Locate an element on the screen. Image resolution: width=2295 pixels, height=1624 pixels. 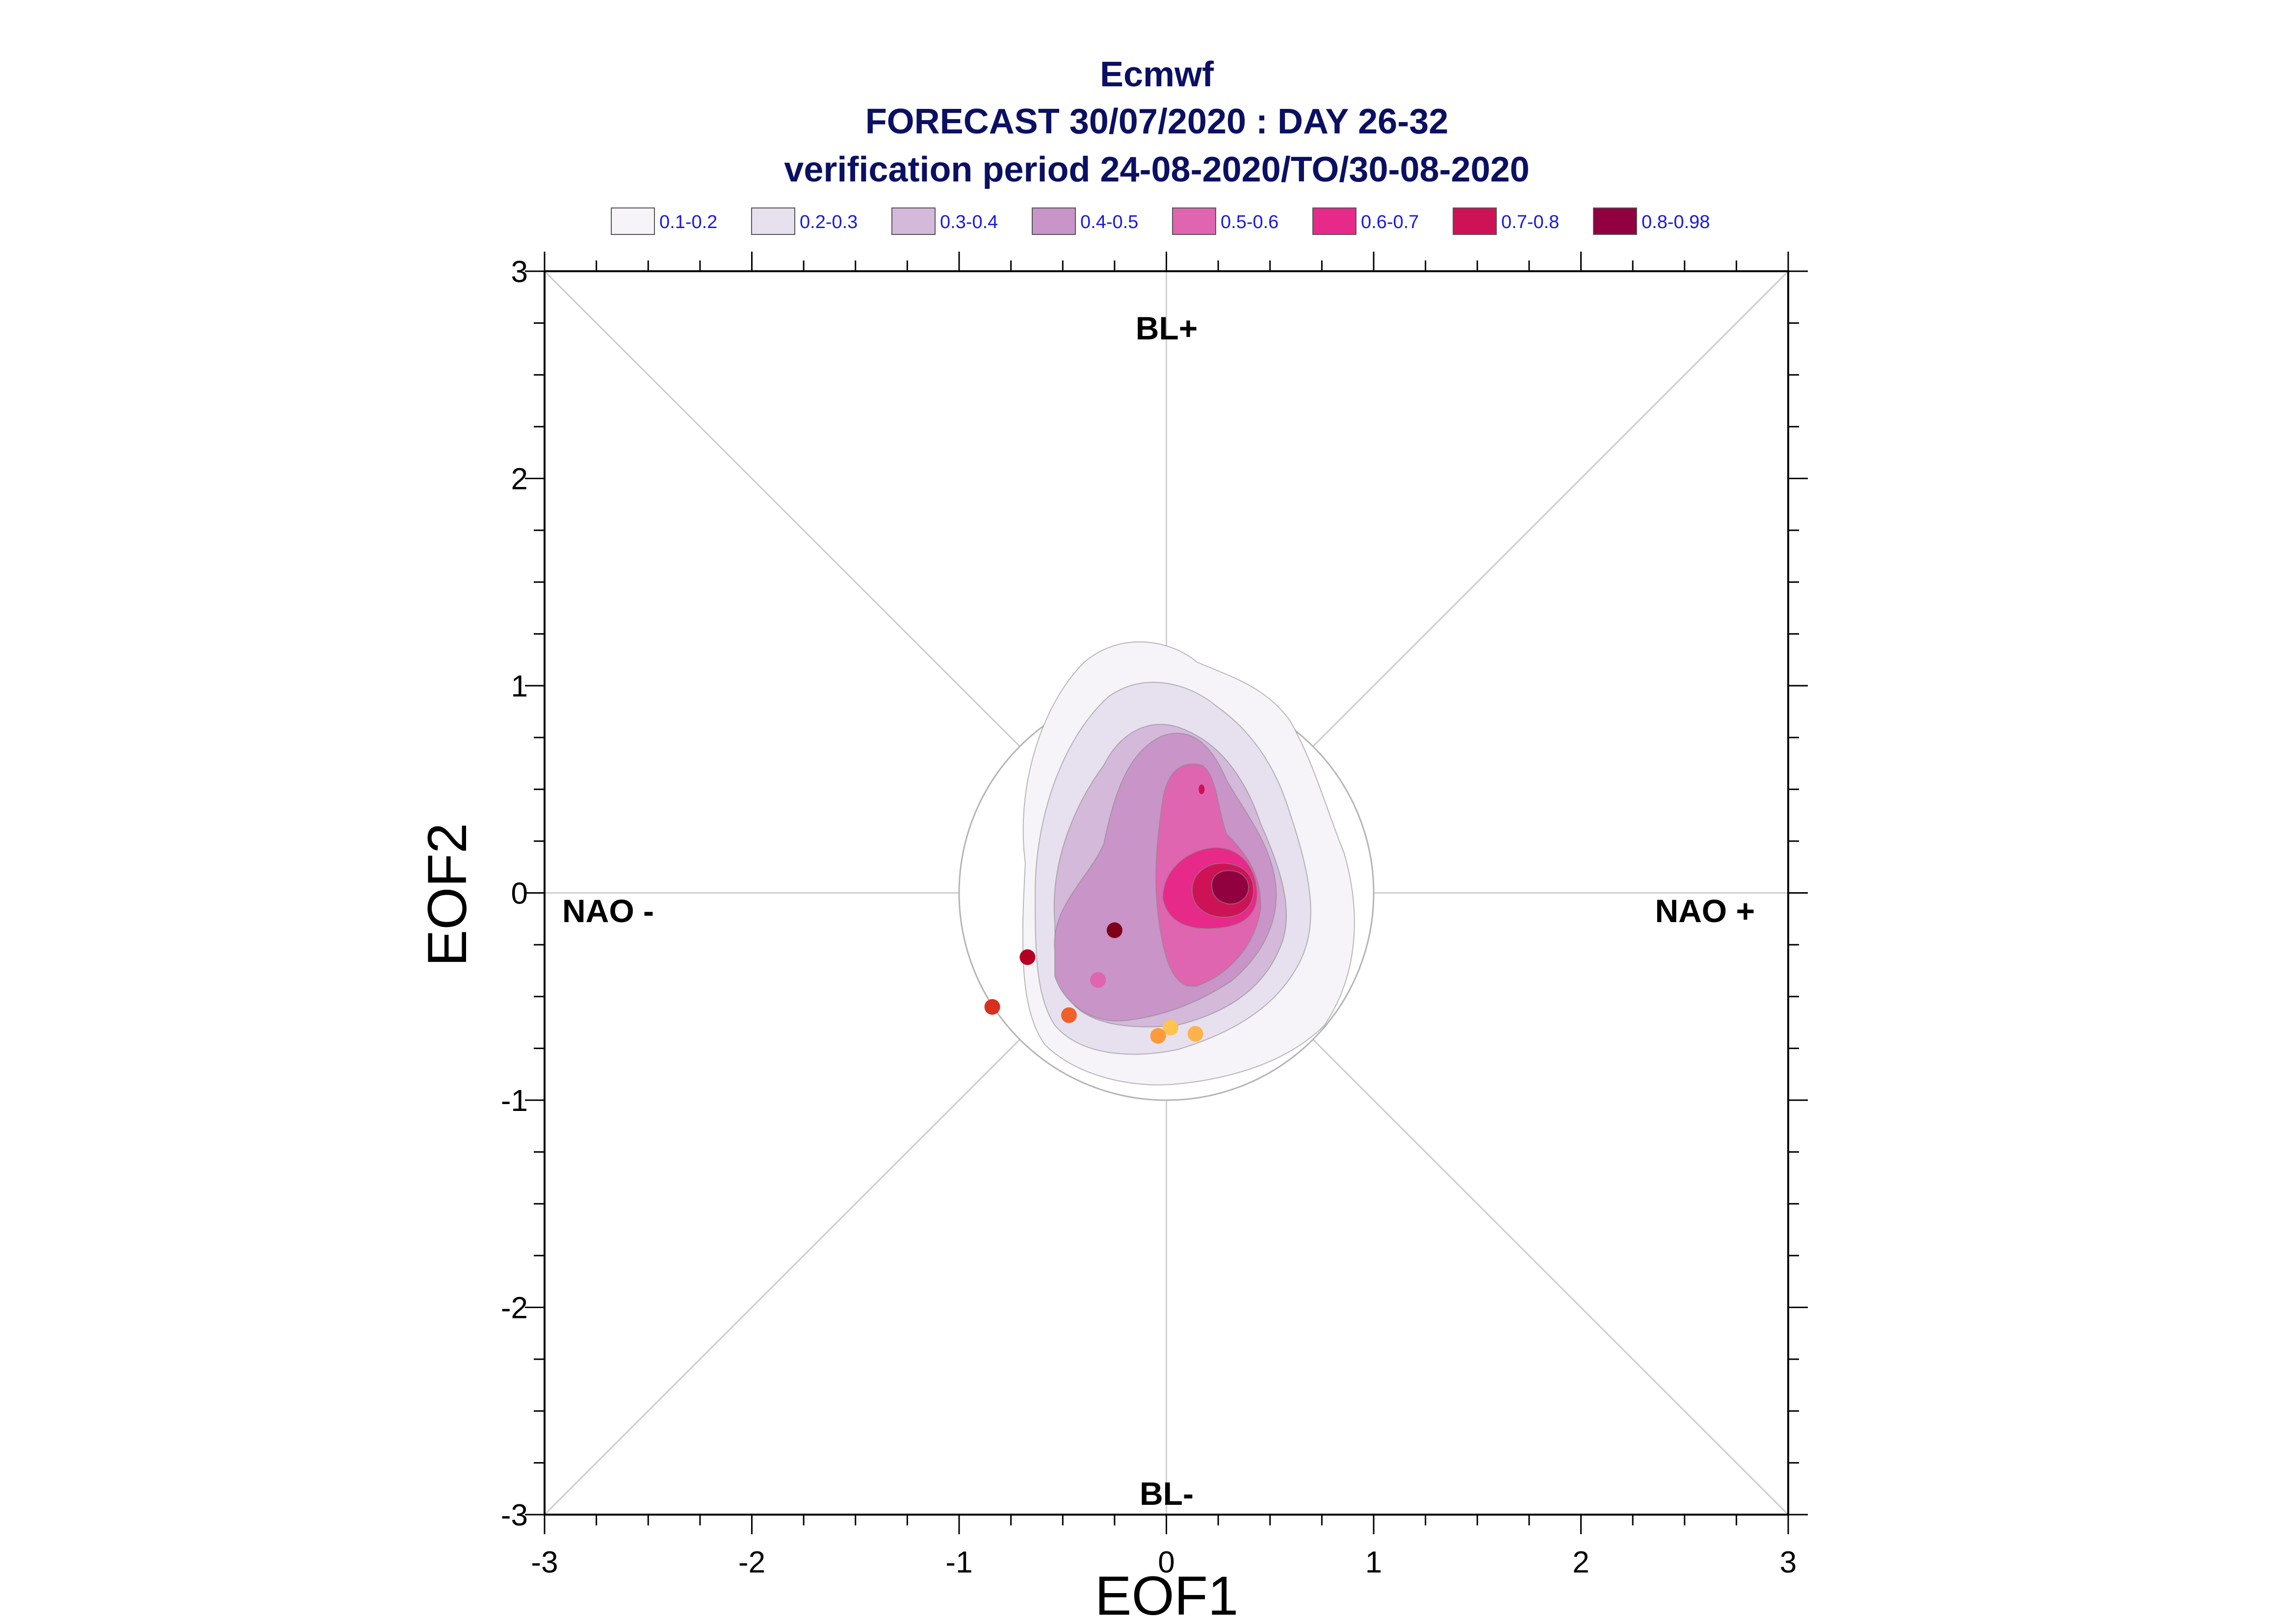
x-tick-label: -1 is located at coordinates (959, 1562).